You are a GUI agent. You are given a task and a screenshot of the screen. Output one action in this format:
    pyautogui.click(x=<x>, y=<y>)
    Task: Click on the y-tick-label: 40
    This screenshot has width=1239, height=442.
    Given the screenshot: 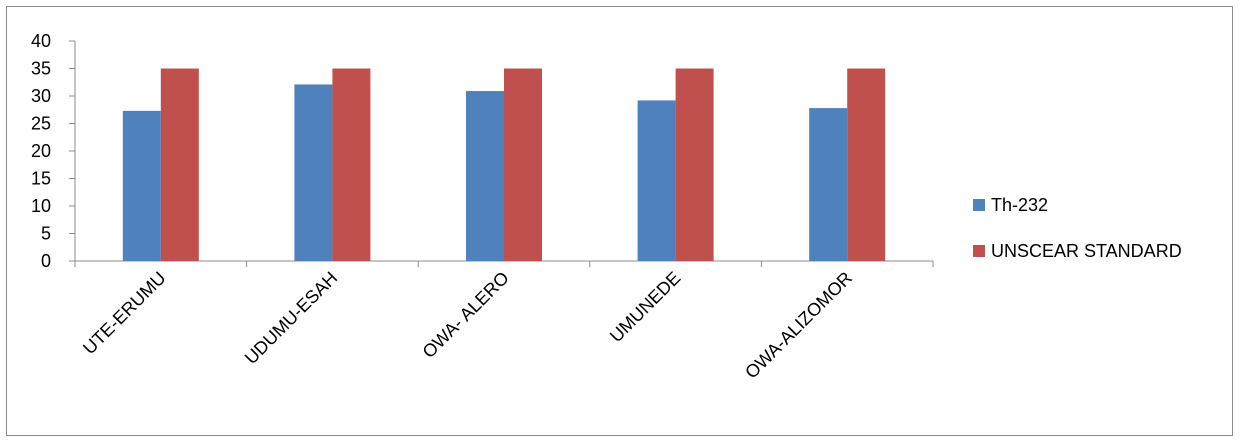 What is the action you would take?
    pyautogui.click(x=41, y=41)
    